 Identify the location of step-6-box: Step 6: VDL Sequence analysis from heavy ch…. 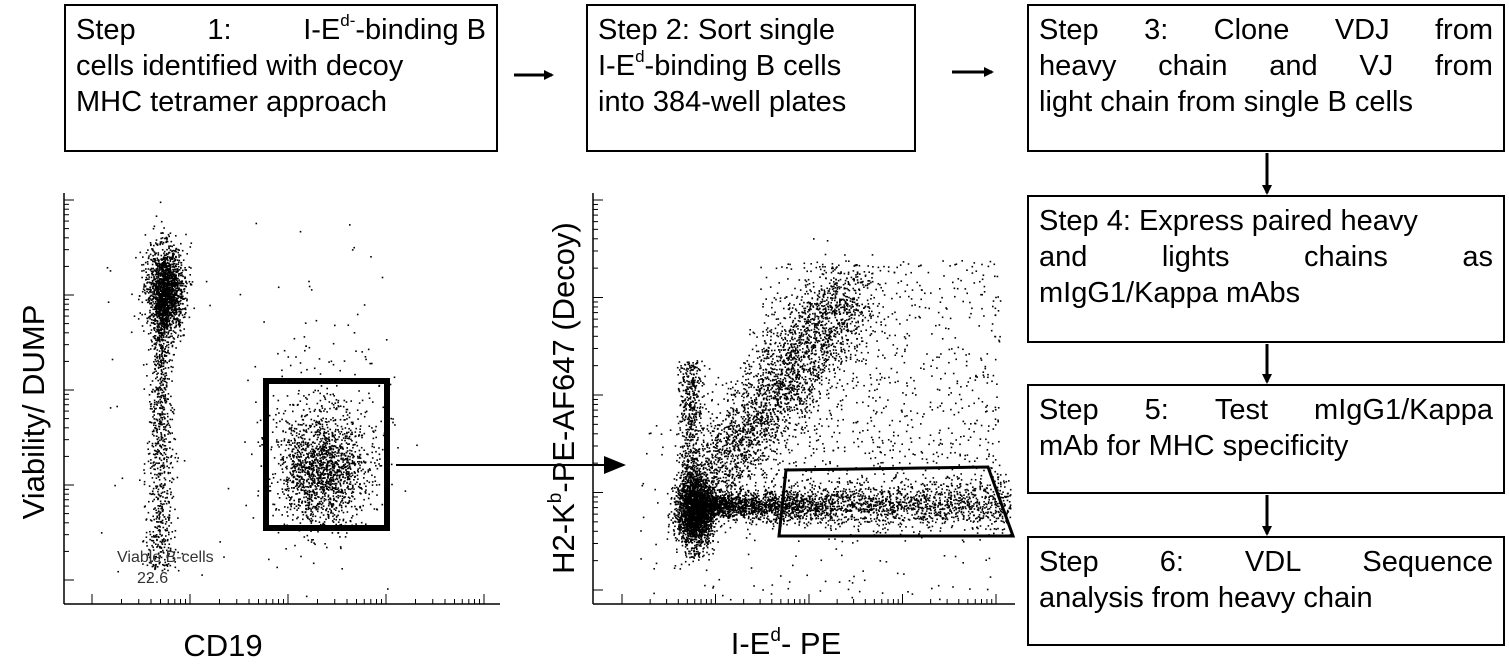
(1266, 591).